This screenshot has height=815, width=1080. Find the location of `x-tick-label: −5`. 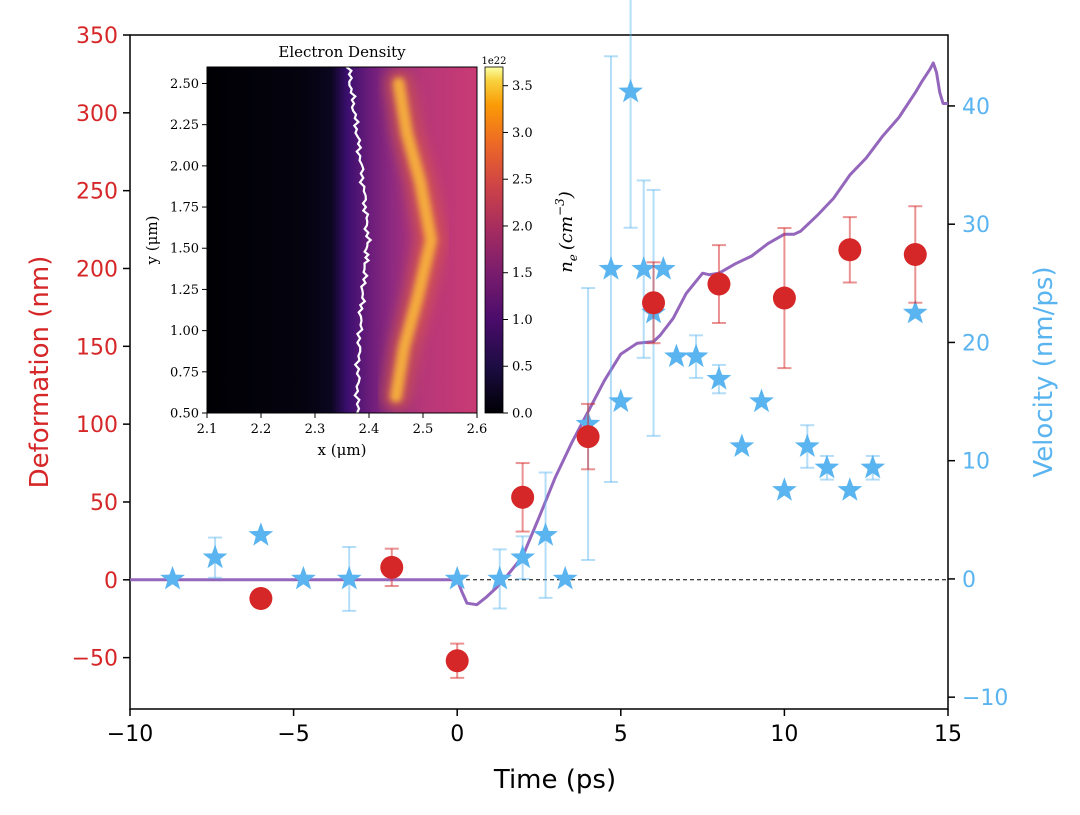

x-tick-label: −5 is located at coordinates (293, 734).